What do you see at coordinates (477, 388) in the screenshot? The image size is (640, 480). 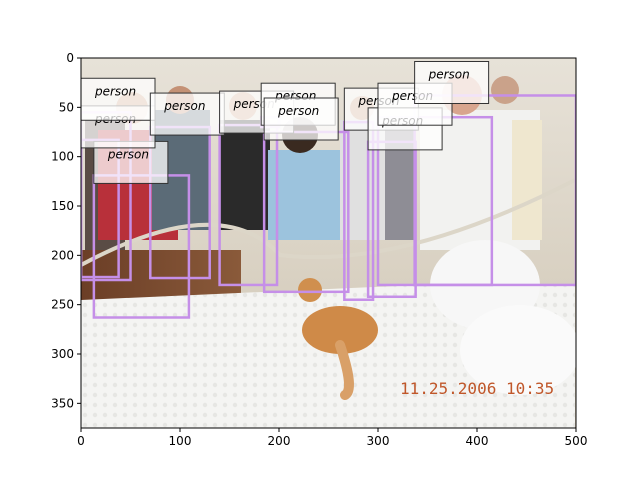 I see `timestamp: 11.25.2006 10:35` at bounding box center [477, 388].